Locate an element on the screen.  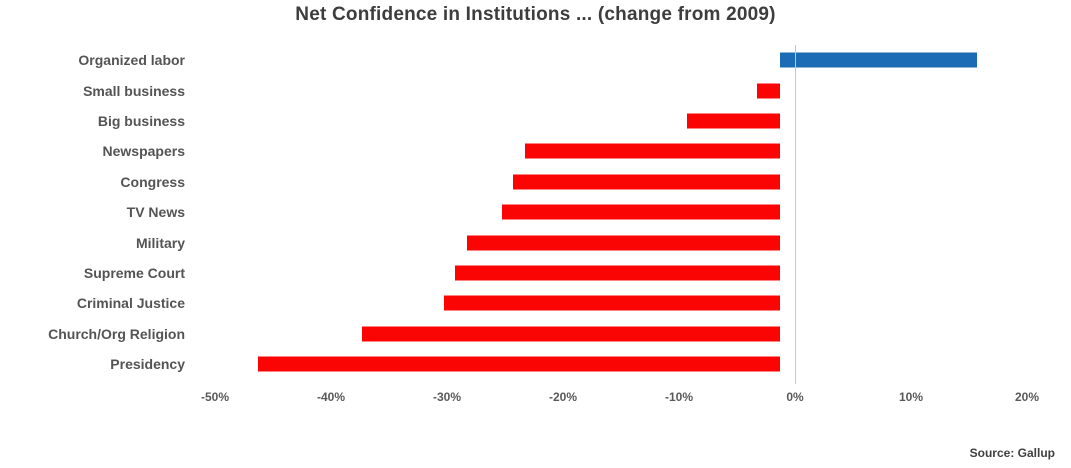
x-tick-label: 0% is located at coordinates (795, 397).